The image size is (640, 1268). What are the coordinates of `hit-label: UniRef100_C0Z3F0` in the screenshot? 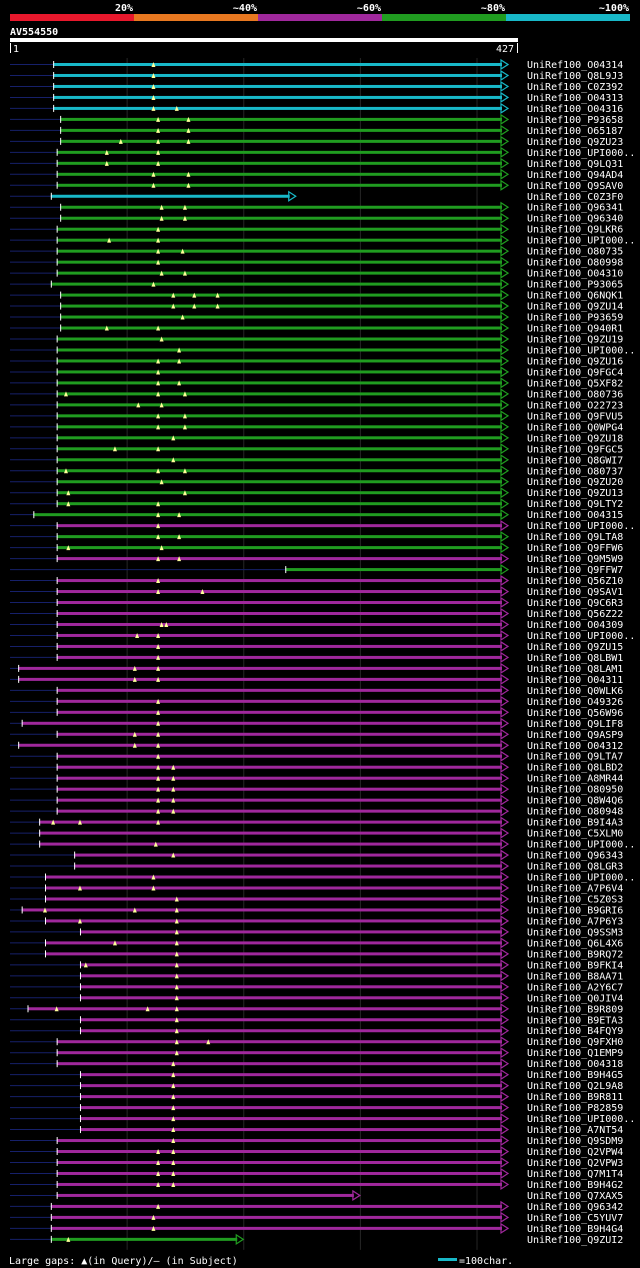 It's located at (575, 197).